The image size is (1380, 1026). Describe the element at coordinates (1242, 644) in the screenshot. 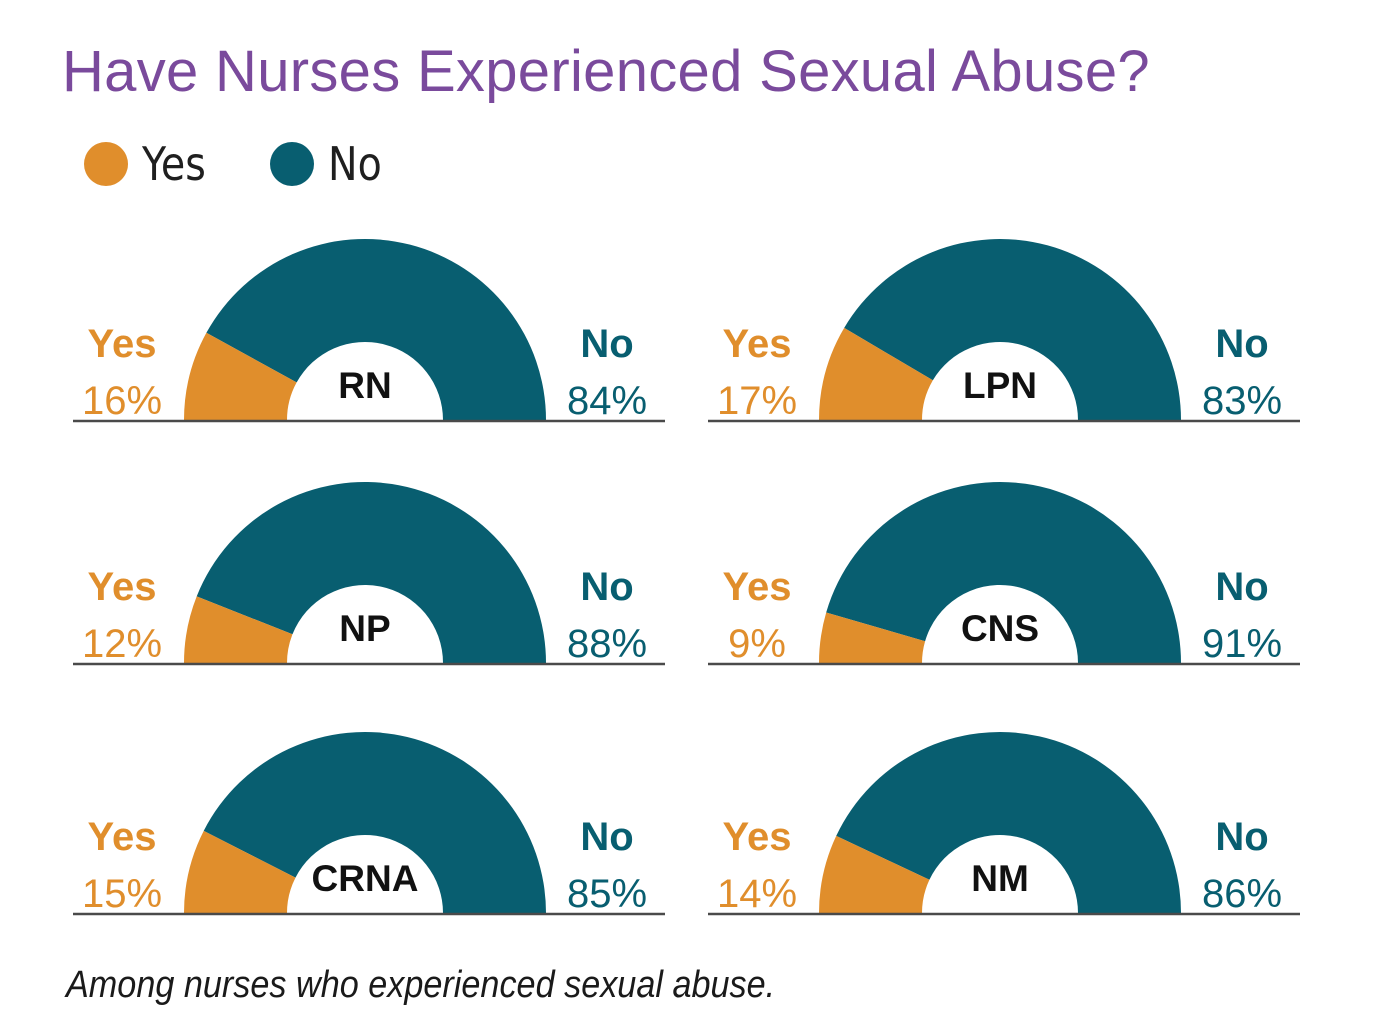

I see `no-value-cns: 91%` at that location.